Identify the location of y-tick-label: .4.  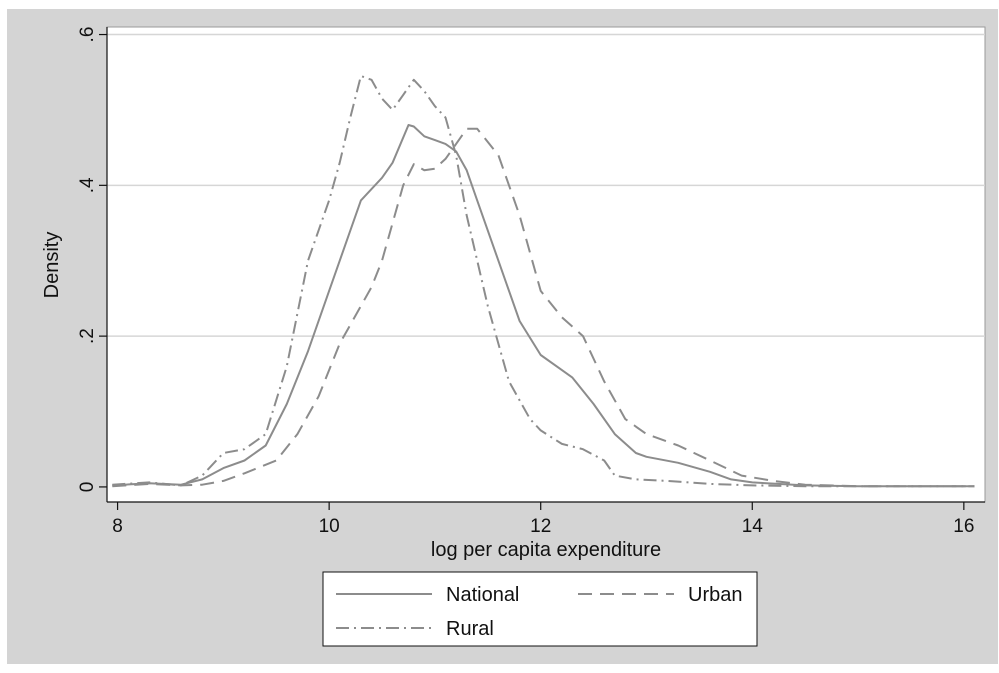
(87, 185).